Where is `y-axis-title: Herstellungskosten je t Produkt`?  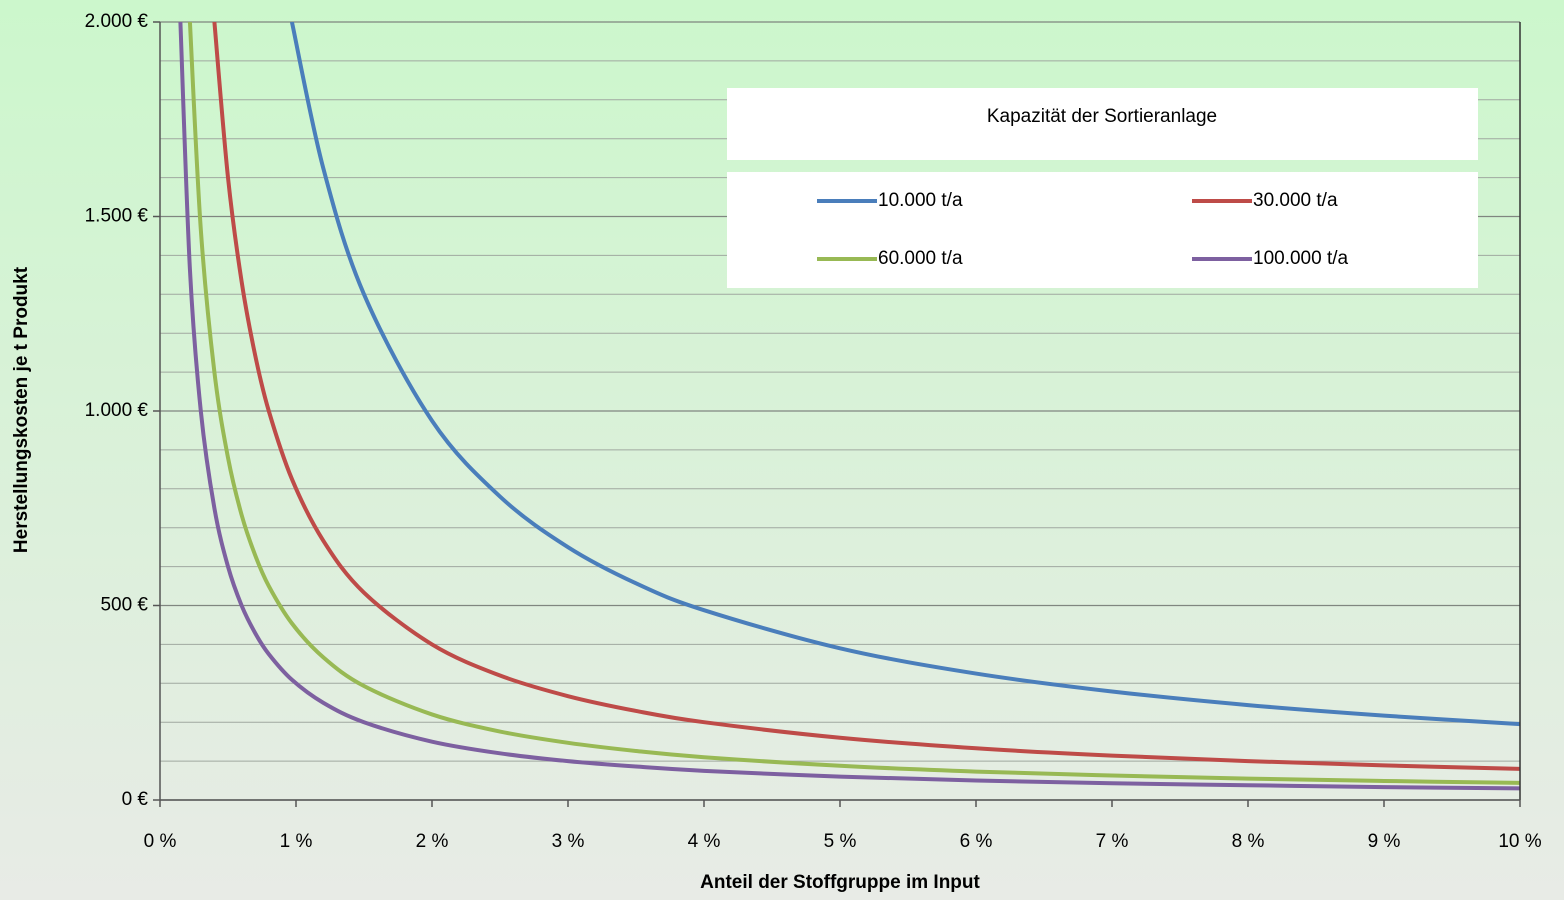 y-axis-title: Herstellungskosten je t Produkt is located at coordinates (21, 409).